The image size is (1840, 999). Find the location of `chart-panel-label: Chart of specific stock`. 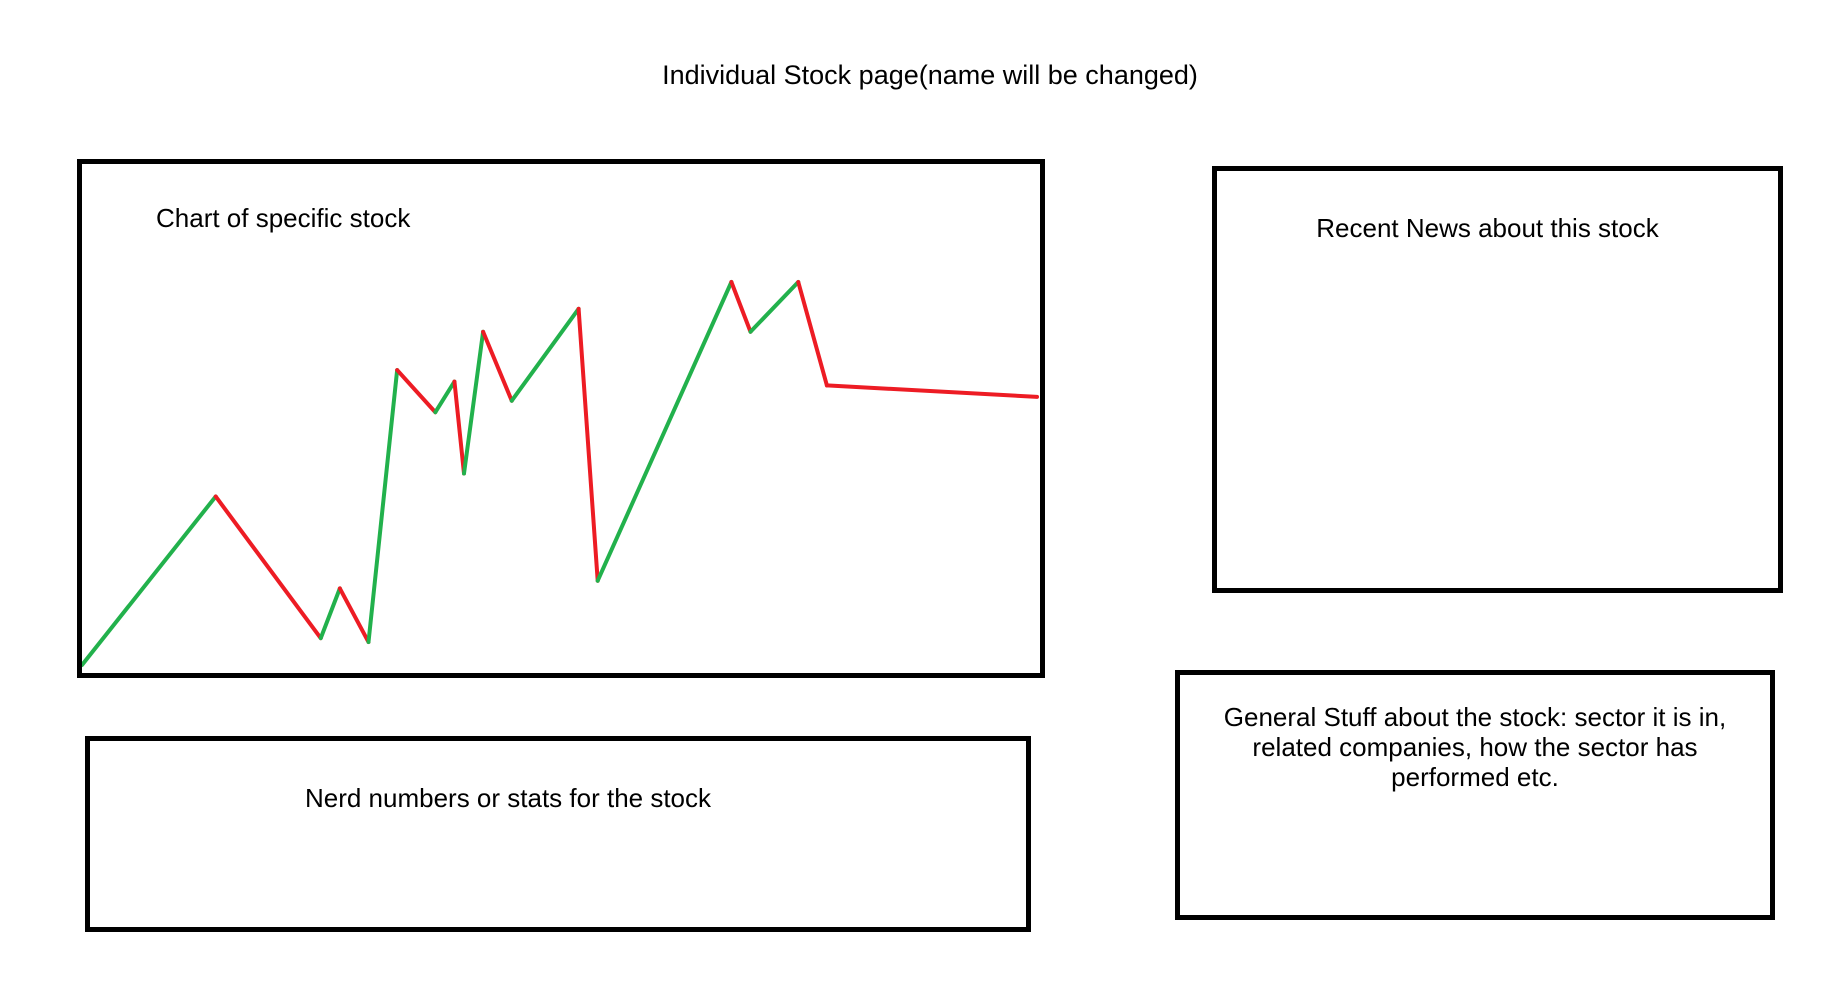

chart-panel-label: Chart of specific stock is located at coordinates (283, 218).